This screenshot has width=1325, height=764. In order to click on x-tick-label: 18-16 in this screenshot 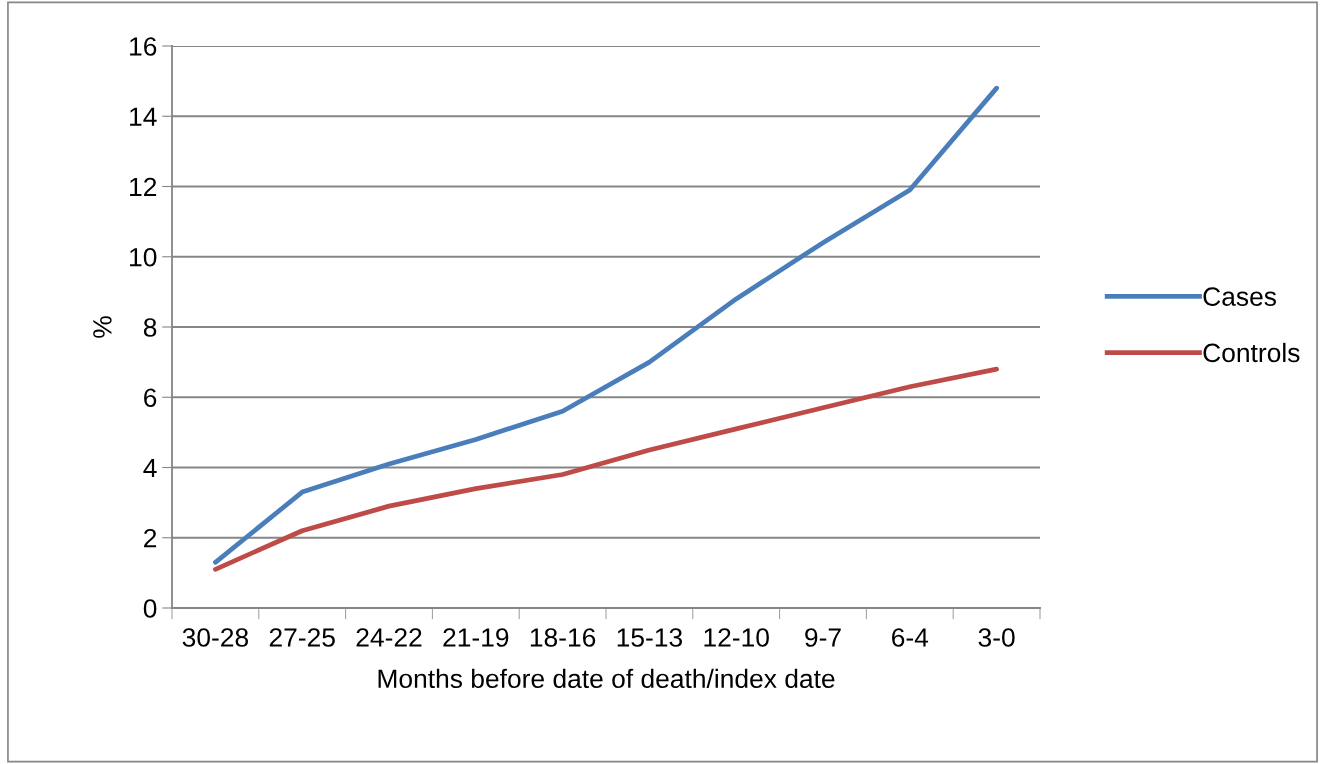, I will do `click(563, 637)`.